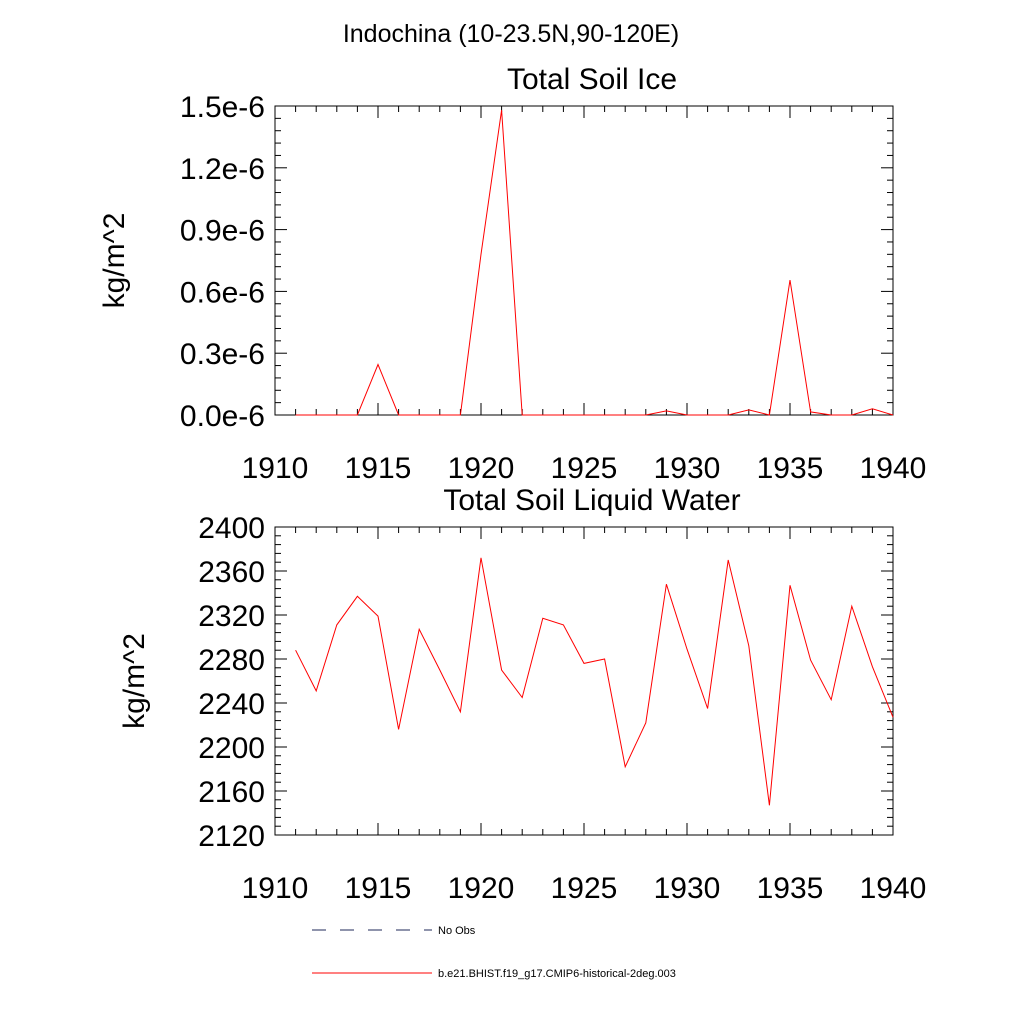  Describe the element at coordinates (231, 616) in the screenshot. I see `y-tick-label: 2320` at that location.